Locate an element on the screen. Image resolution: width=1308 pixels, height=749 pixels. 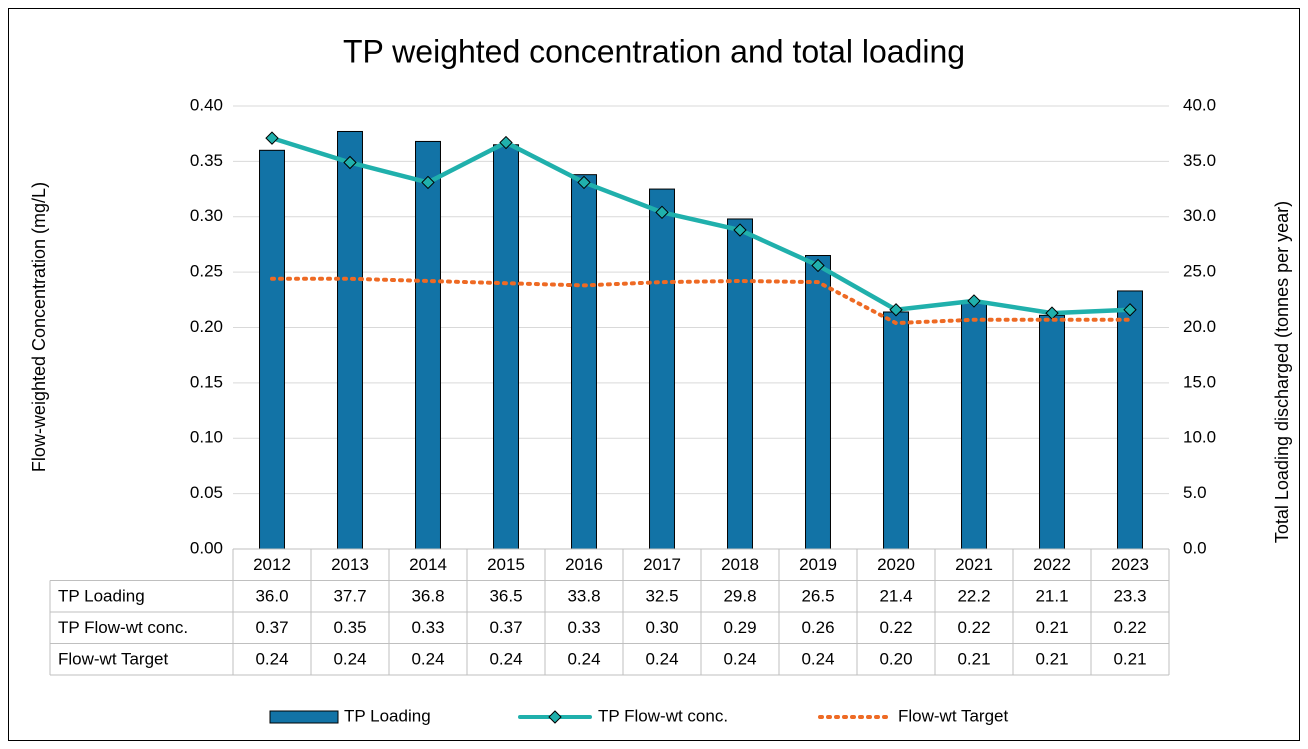
y2-tick-label: 30.0 is located at coordinates (1199, 215).